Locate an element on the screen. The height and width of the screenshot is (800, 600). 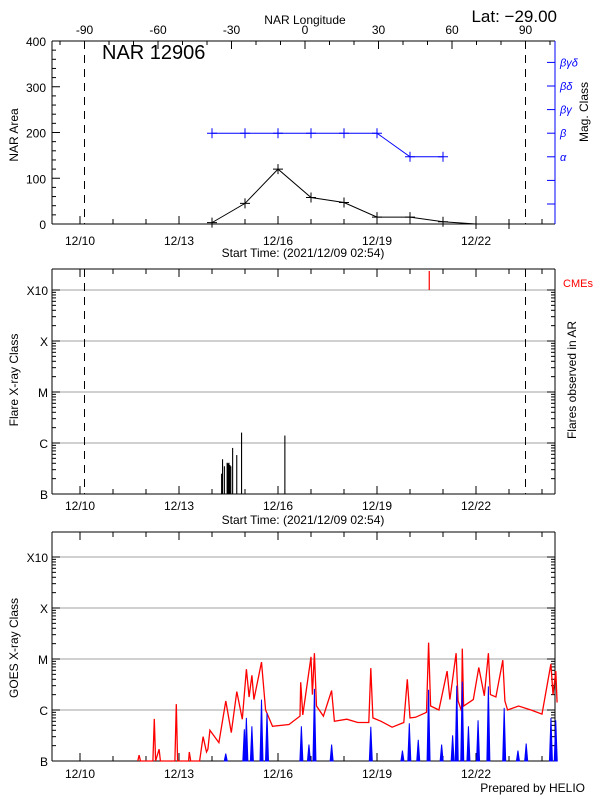
y-tick-label: 400 is located at coordinates (36, 42).